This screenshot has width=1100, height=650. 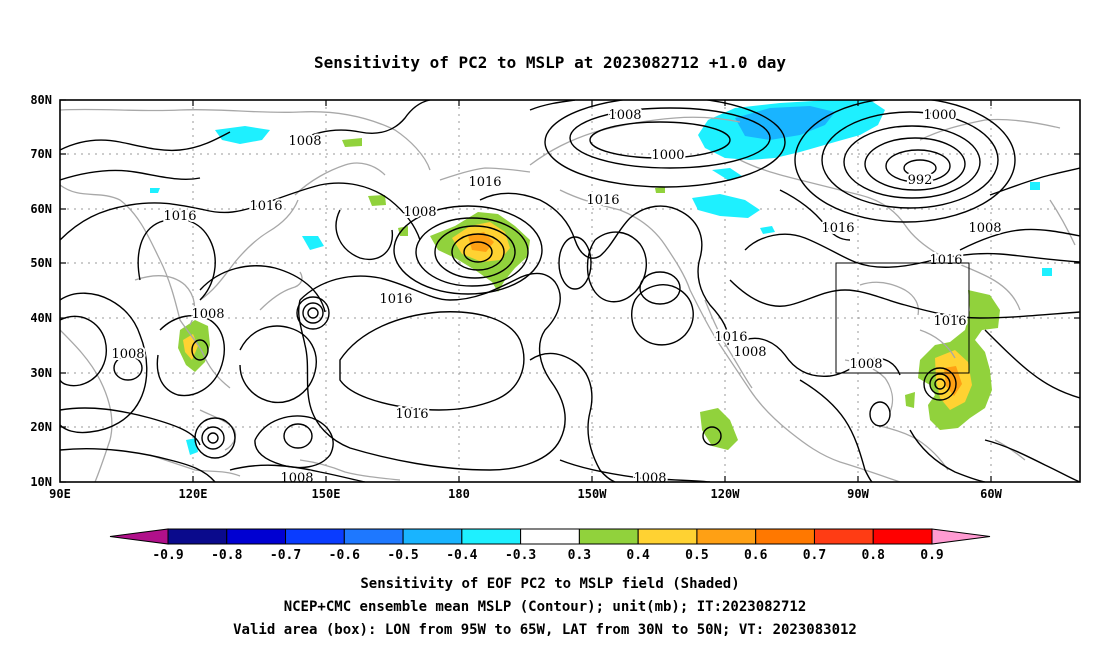 What do you see at coordinates (41, 318) in the screenshot?
I see `lat-tick-label: 40N` at bounding box center [41, 318].